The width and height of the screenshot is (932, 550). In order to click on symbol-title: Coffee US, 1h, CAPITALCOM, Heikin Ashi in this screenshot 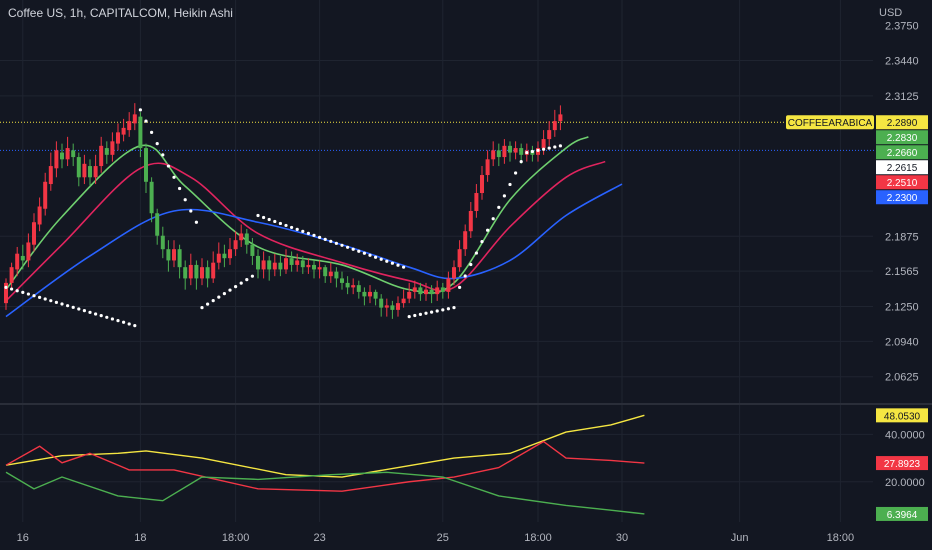, I will do `click(120, 13)`.